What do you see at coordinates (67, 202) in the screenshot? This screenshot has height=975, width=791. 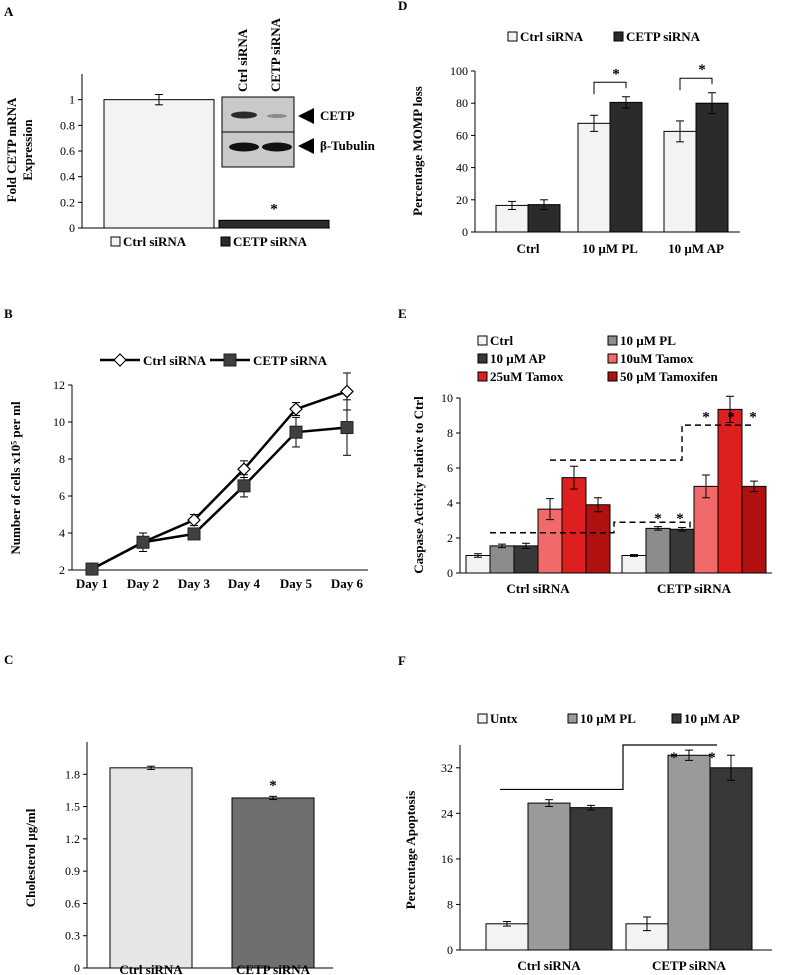 I see `panel-a-ytick-label: 0.2` at bounding box center [67, 202].